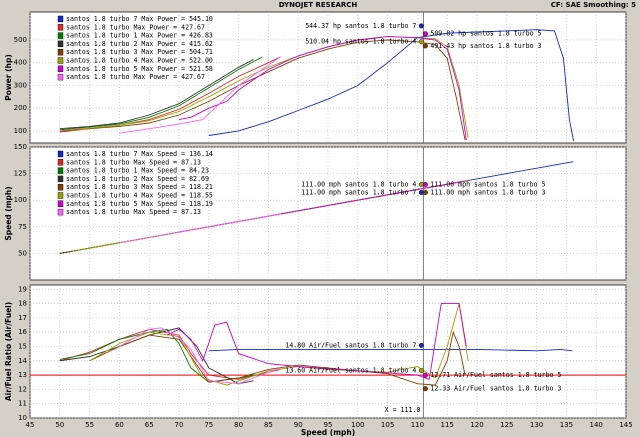 This screenshot has height=437, width=640. Describe the element at coordinates (139, 36) in the screenshot. I see `legend-label: santos 1.8 turbo 1 Max Power = 426.83` at that location.